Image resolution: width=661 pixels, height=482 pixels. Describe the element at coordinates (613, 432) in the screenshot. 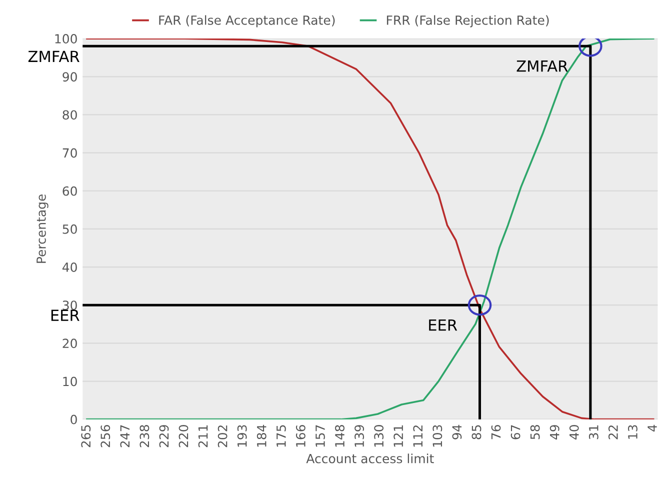

I see `x-tick-label: 22` at that location.